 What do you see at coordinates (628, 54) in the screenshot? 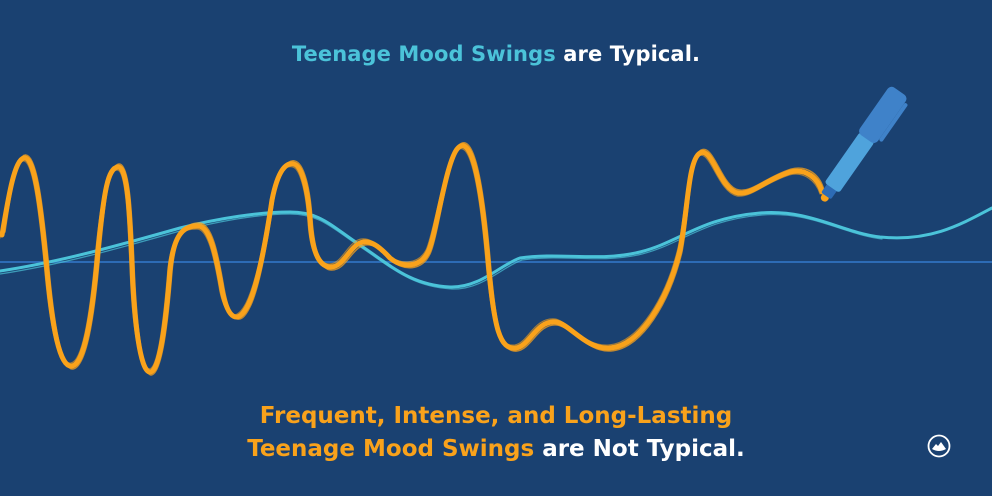
I see `headline-rest: are Typical.` at bounding box center [628, 54].